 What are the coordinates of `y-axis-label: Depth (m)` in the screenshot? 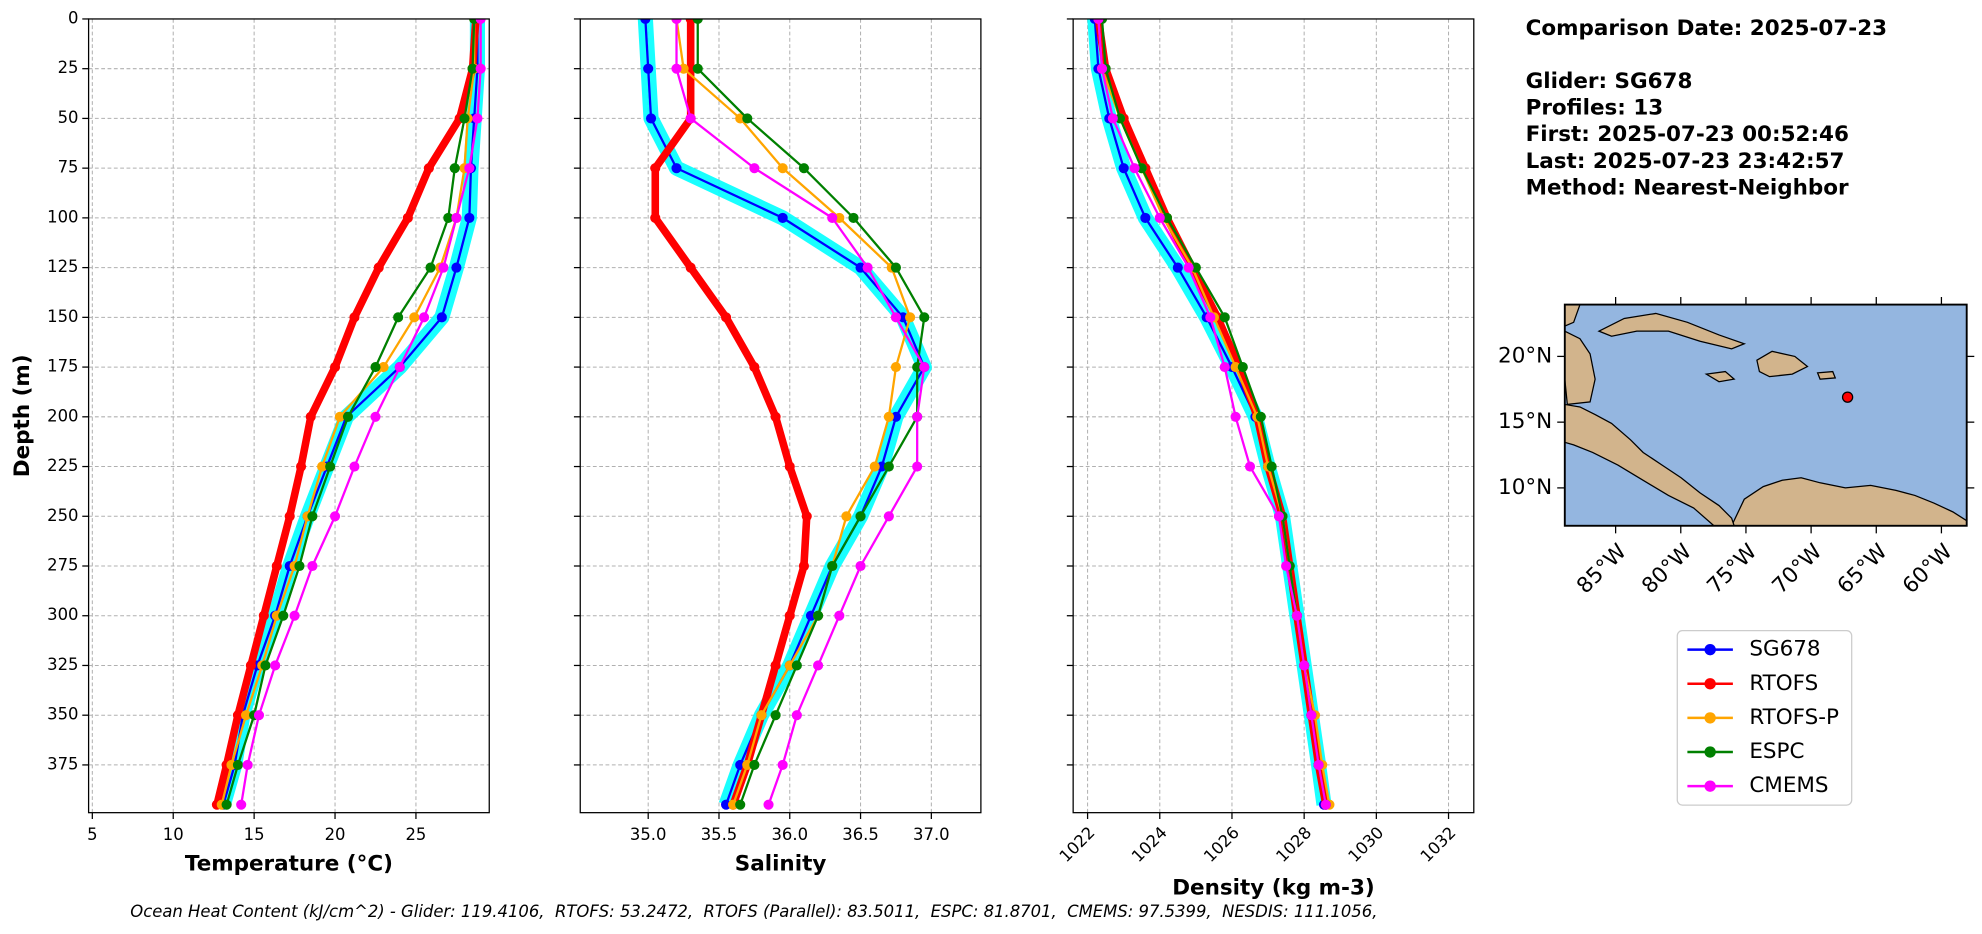 It's located at (22, 415).